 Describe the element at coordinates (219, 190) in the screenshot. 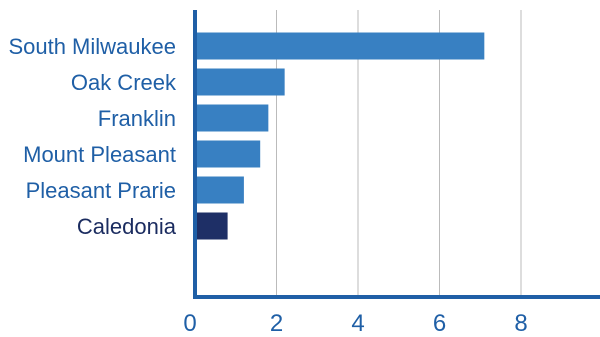

I see `bar-pleasant-prarie` at that location.